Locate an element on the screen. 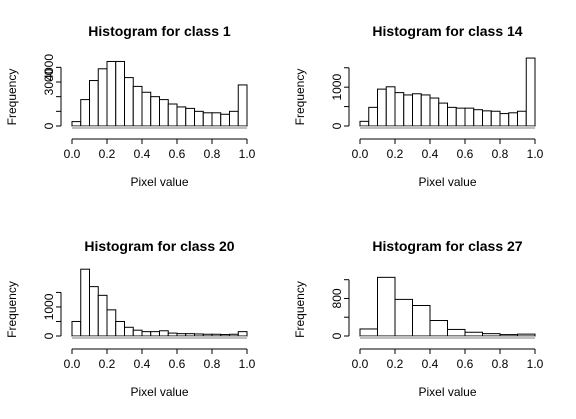 Image resolution: width=576 pixels, height=419 pixels. y-tick-label: 3000 is located at coordinates (49, 81).